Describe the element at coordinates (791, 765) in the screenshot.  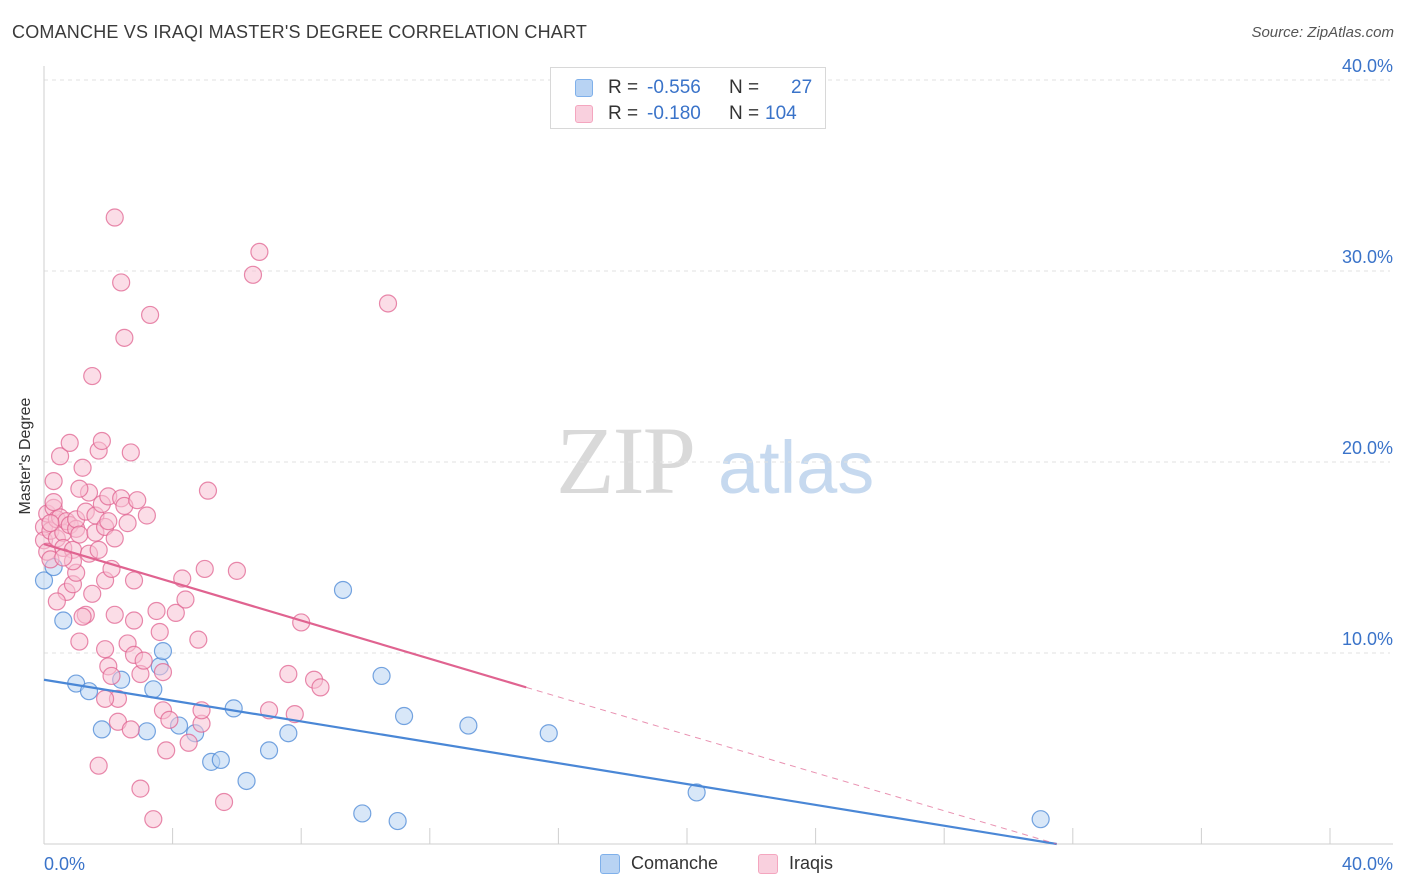
I see `iraqis-trend-extension` at that location.